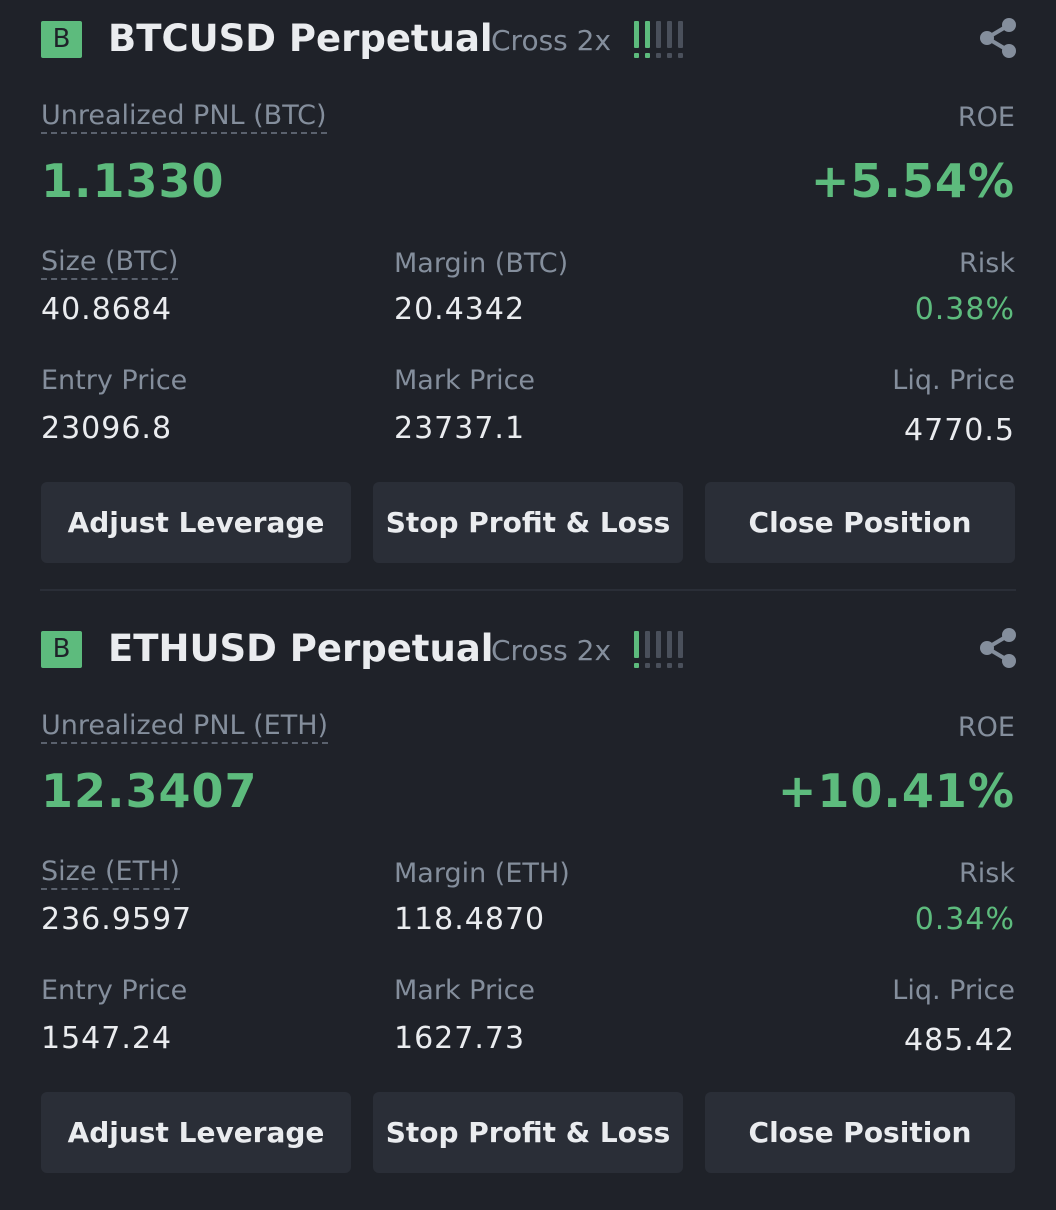 Image resolution: width=1056 pixels, height=1210 pixels. Describe the element at coordinates (107, 428) in the screenshot. I see `entry-price-value: 23096.8` at that location.